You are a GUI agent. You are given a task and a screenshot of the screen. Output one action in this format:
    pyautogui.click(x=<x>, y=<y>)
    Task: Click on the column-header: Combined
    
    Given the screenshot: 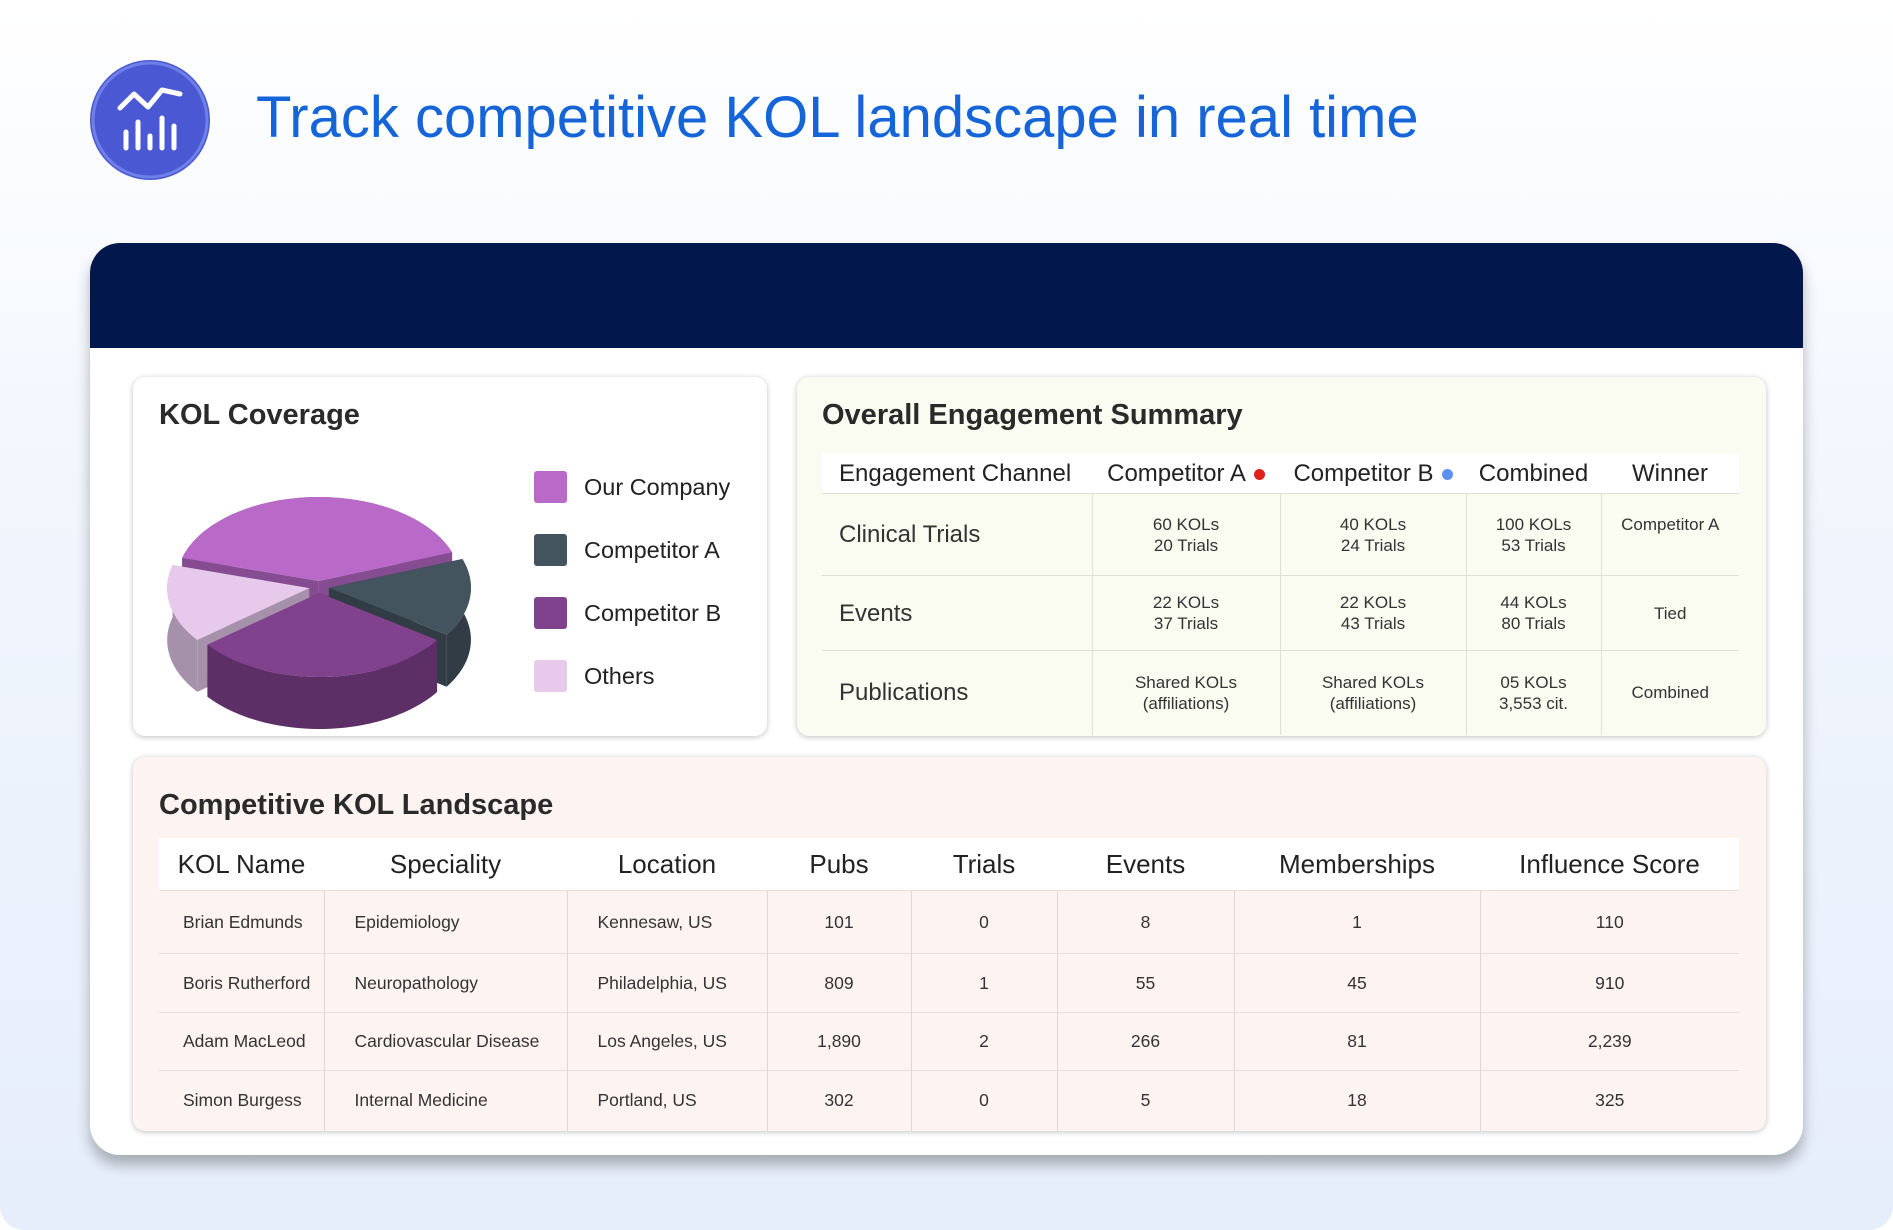 What is the action you would take?
    pyautogui.click(x=1533, y=474)
    